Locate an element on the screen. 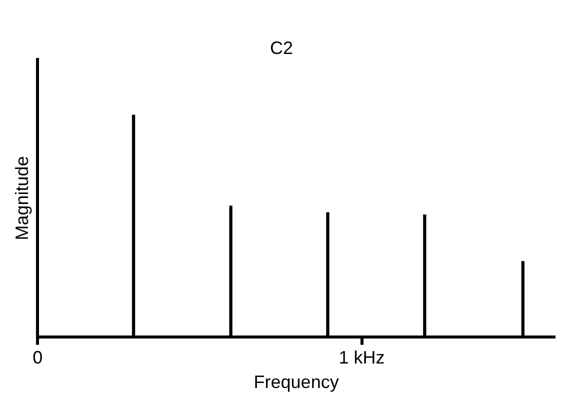  y-axis-title: Magnitude is located at coordinates (22, 198).